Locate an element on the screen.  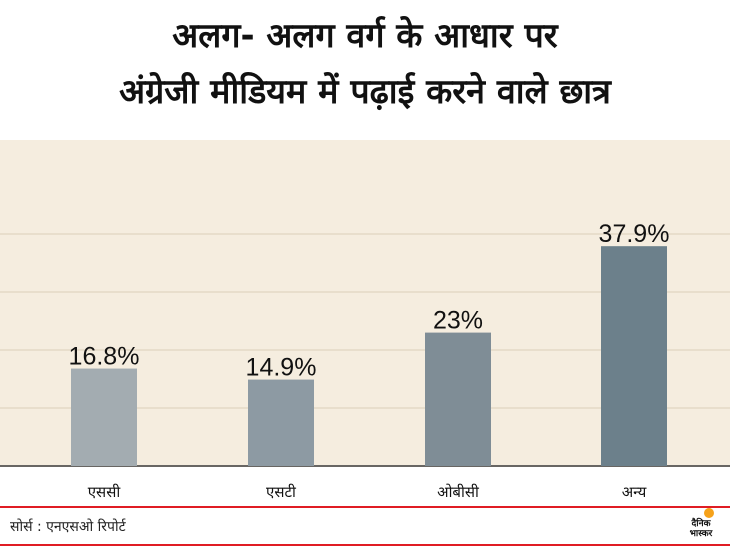
category-label-3: ओबीसी is located at coordinates (458, 491).